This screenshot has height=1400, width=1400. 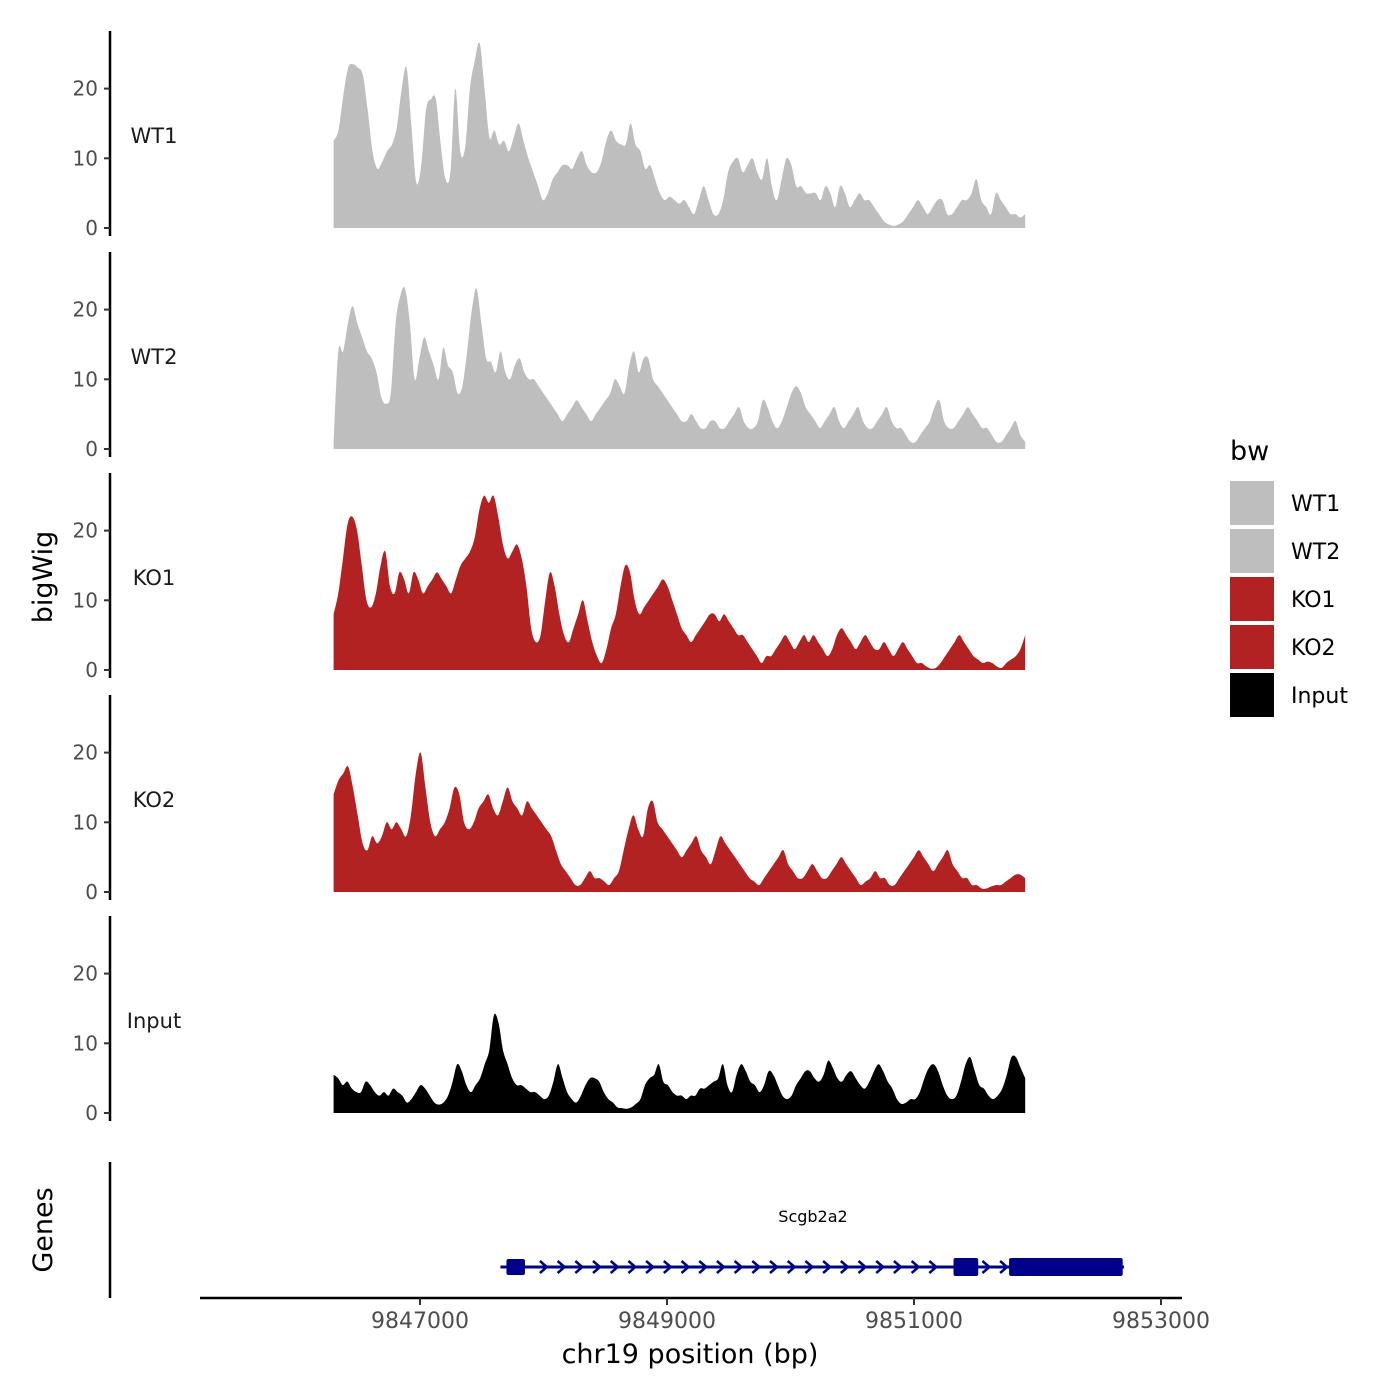 I want to click on area-ko1, so click(x=679, y=582).